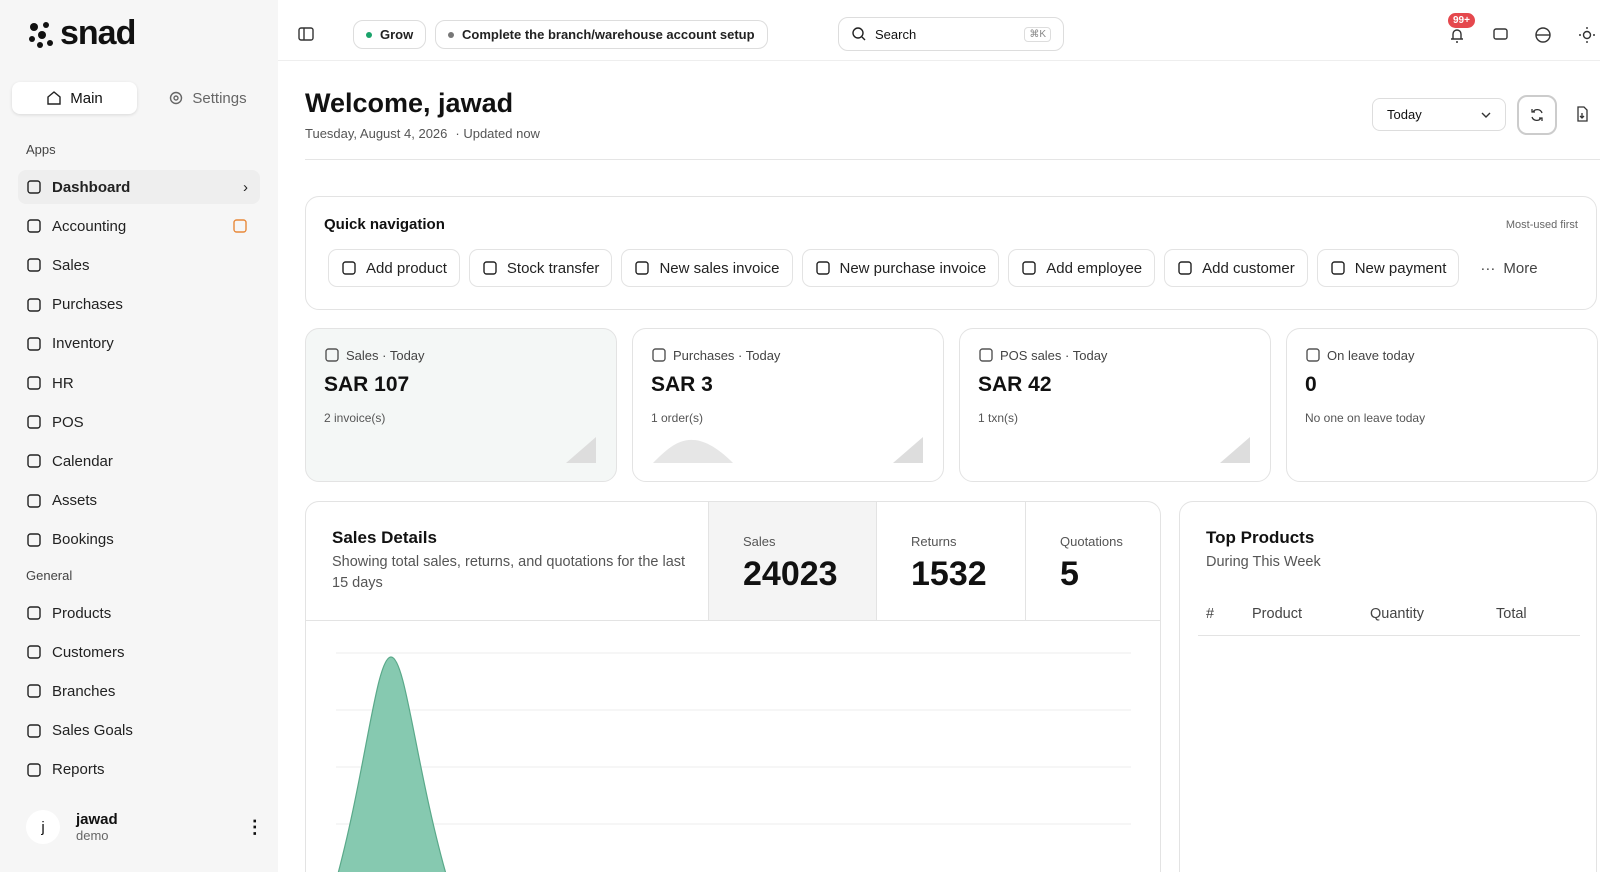 This screenshot has width=1600, height=872. I want to click on grid, so click(733, 738).